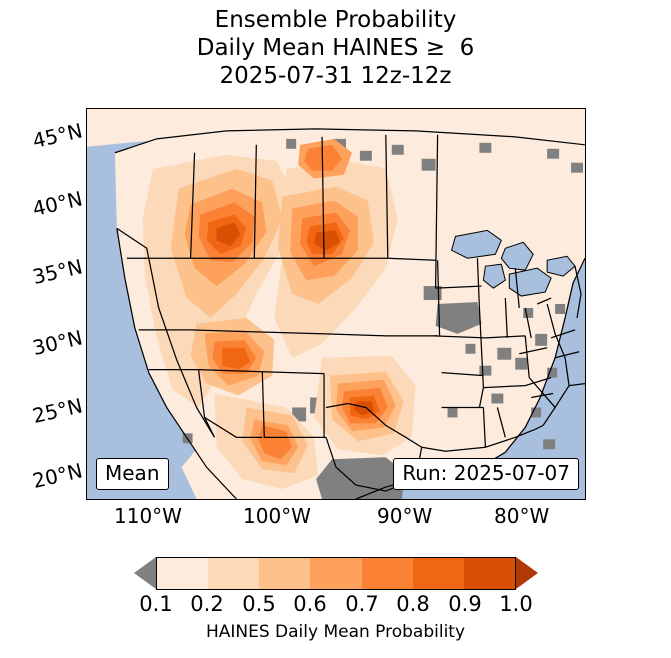 Image resolution: width=671 pixels, height=658 pixels. Describe the element at coordinates (57, 476) in the screenshot. I see `lat-label-20n: 20°N` at that location.